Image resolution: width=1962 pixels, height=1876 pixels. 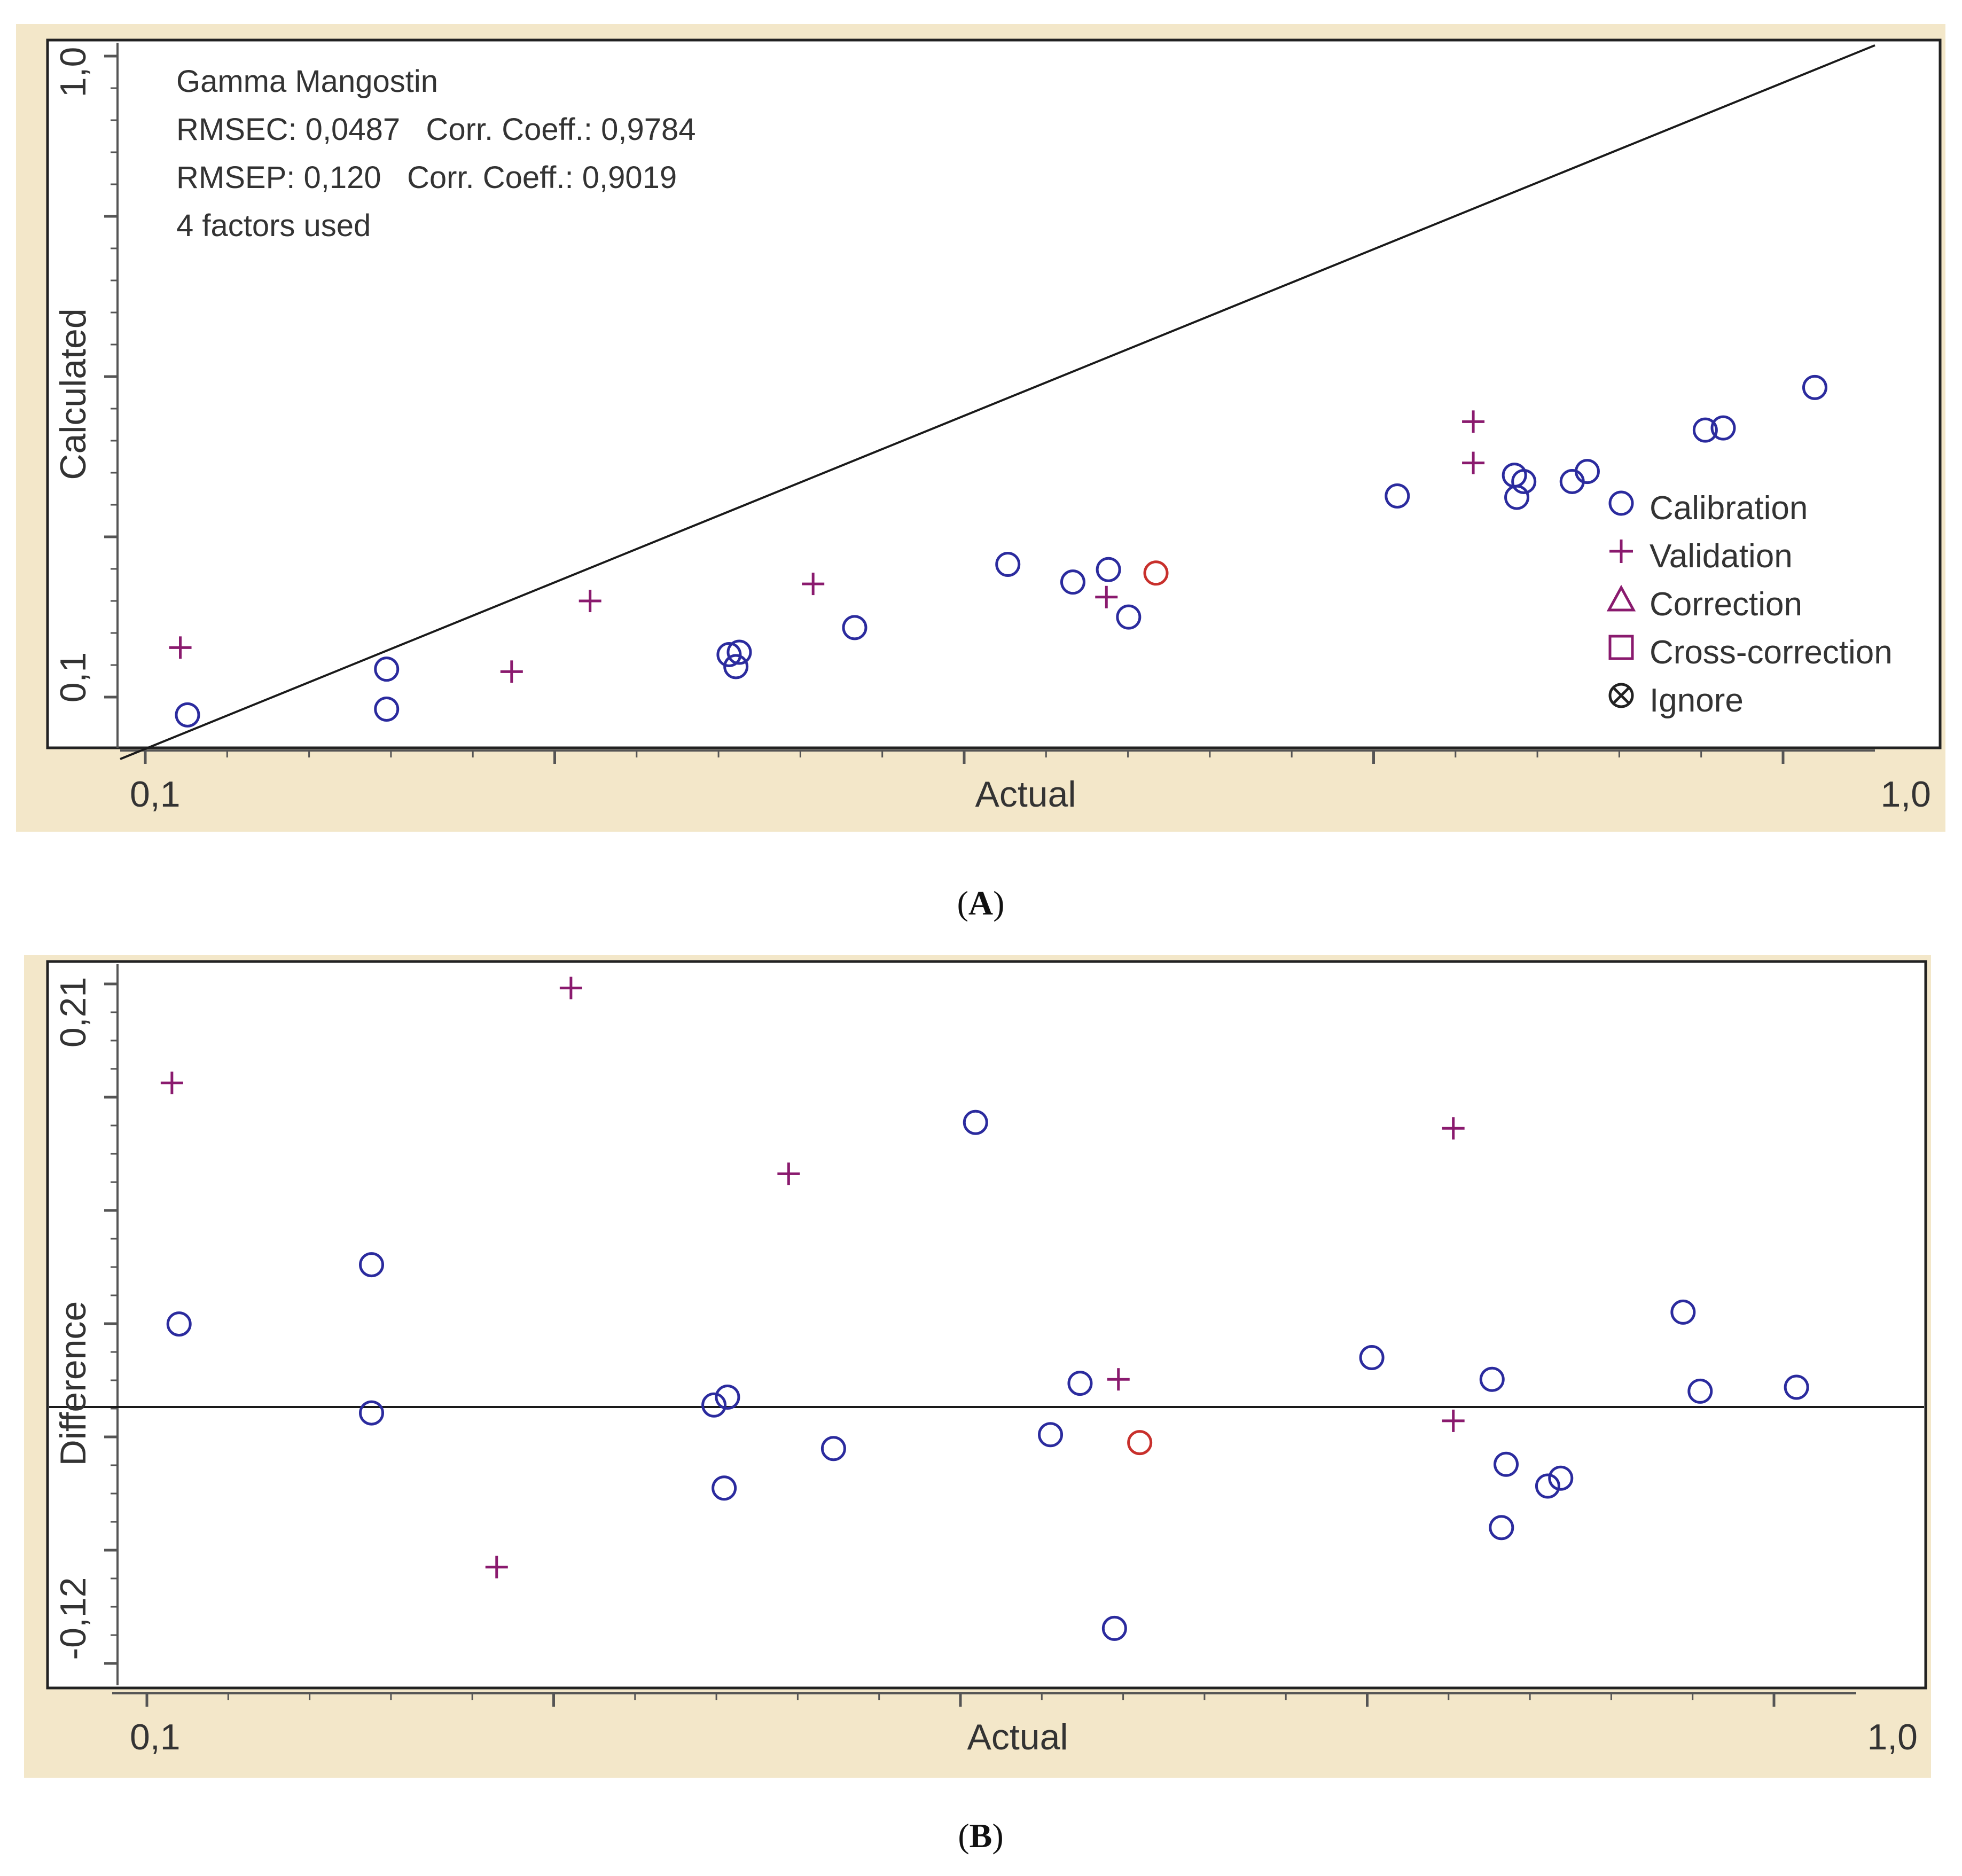 I want to click on legend-item-ignore: Ignore, so click(x=1676, y=700).